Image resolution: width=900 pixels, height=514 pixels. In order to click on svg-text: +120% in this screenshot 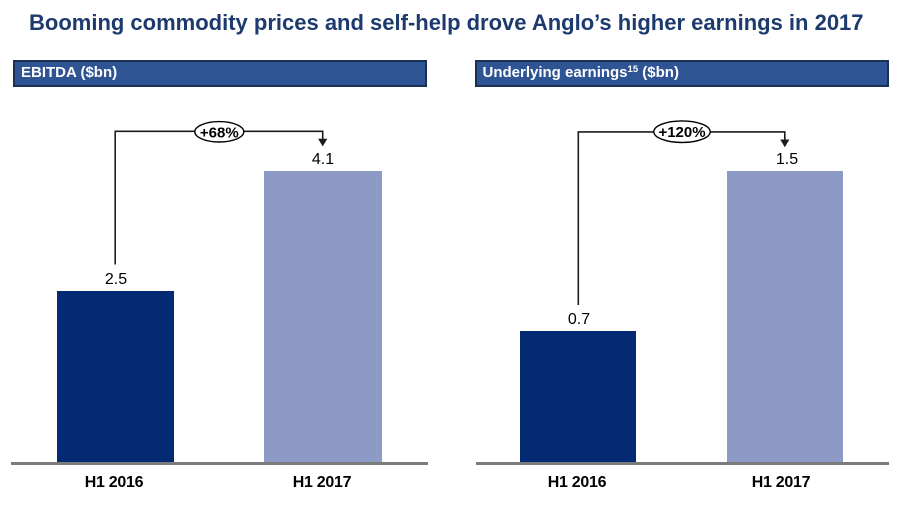, I will do `click(681, 132)`.